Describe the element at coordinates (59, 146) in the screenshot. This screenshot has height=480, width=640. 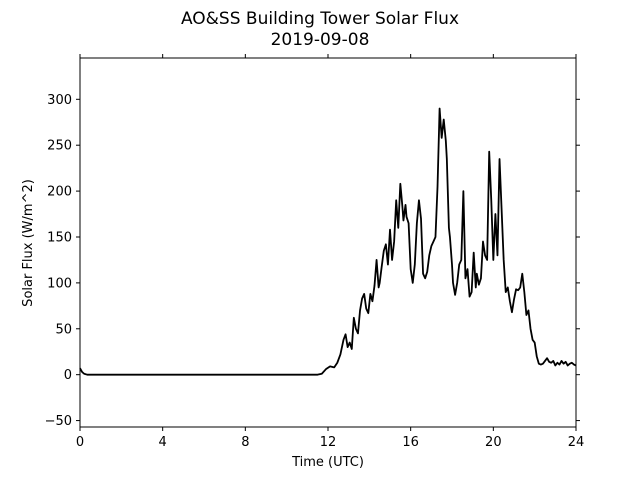
I see `y-tick-label: 250` at that location.